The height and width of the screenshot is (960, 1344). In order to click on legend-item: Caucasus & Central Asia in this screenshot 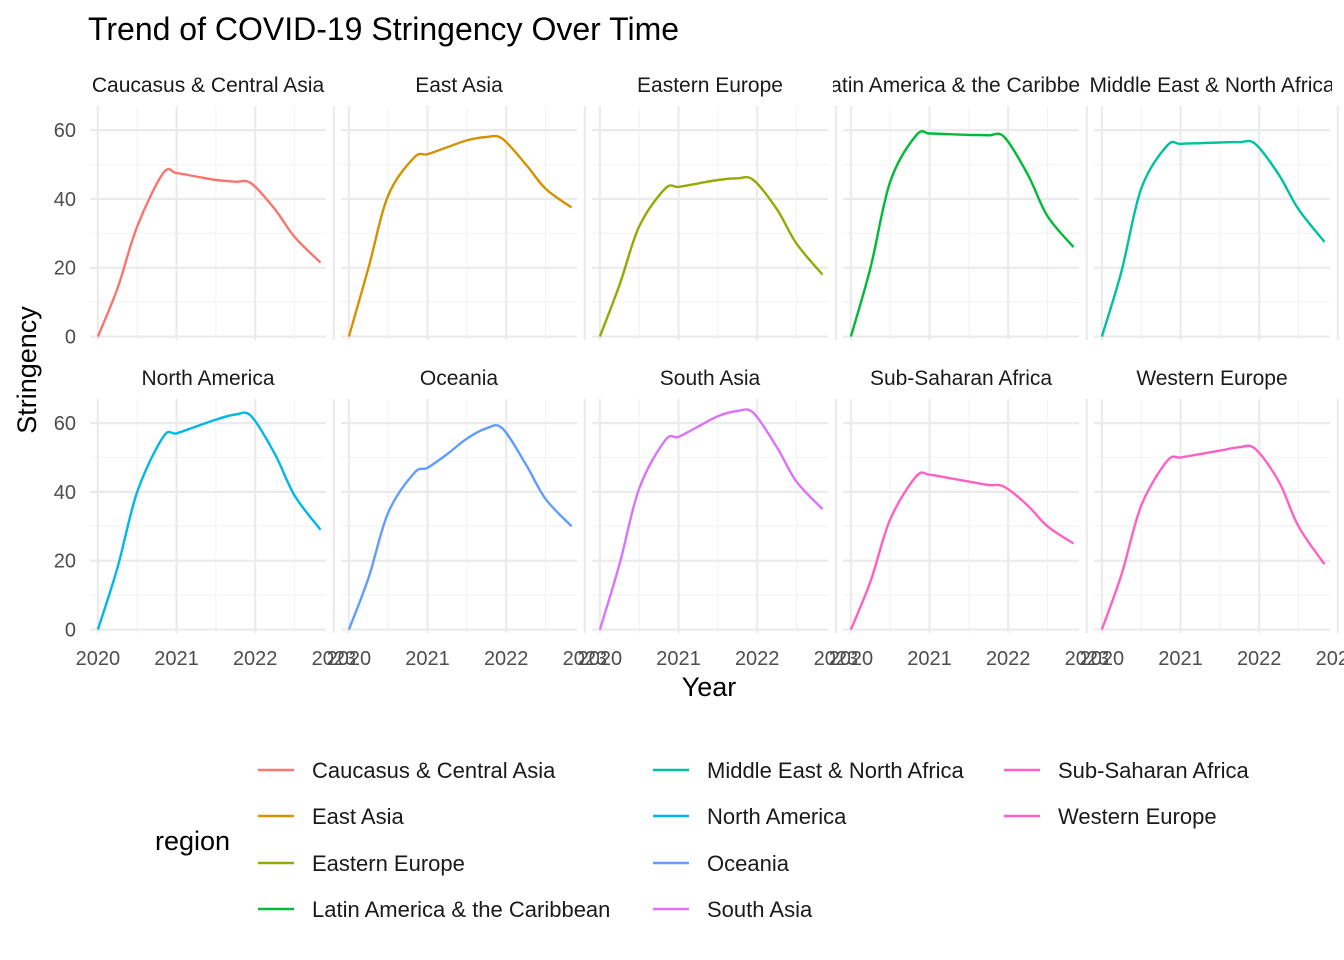, I will do `click(407, 770)`.